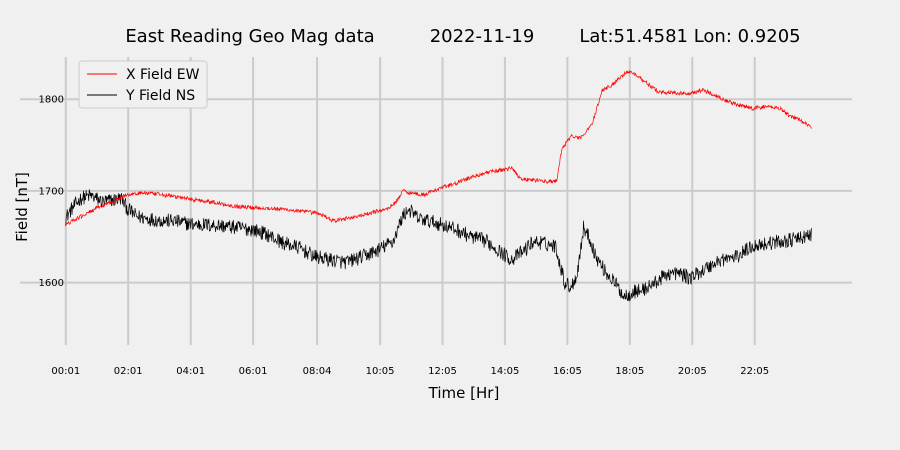  I want to click on x-tick-label: 06:01, so click(253, 371).